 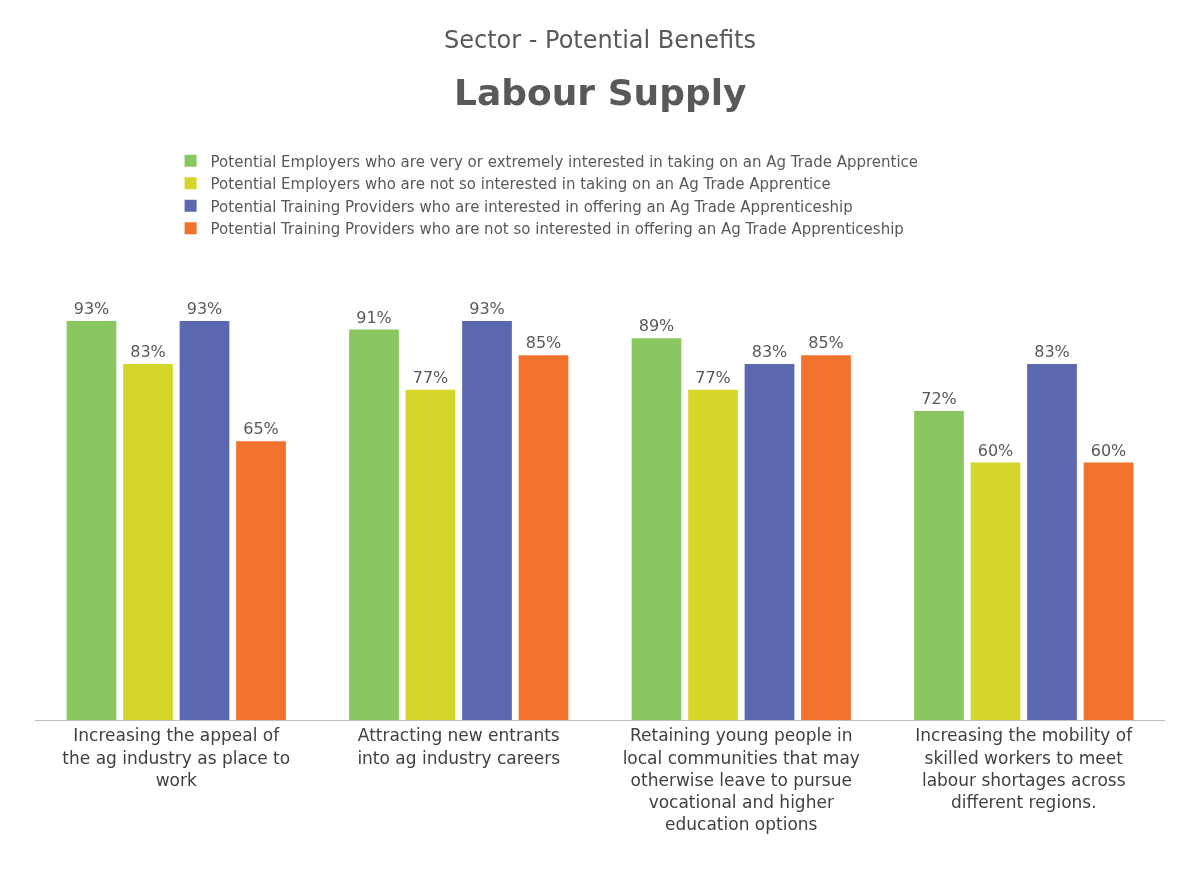 What do you see at coordinates (176, 757) in the screenshot?
I see `x-tick-label: Increasing the appeal of the ag industry as place to work` at bounding box center [176, 757].